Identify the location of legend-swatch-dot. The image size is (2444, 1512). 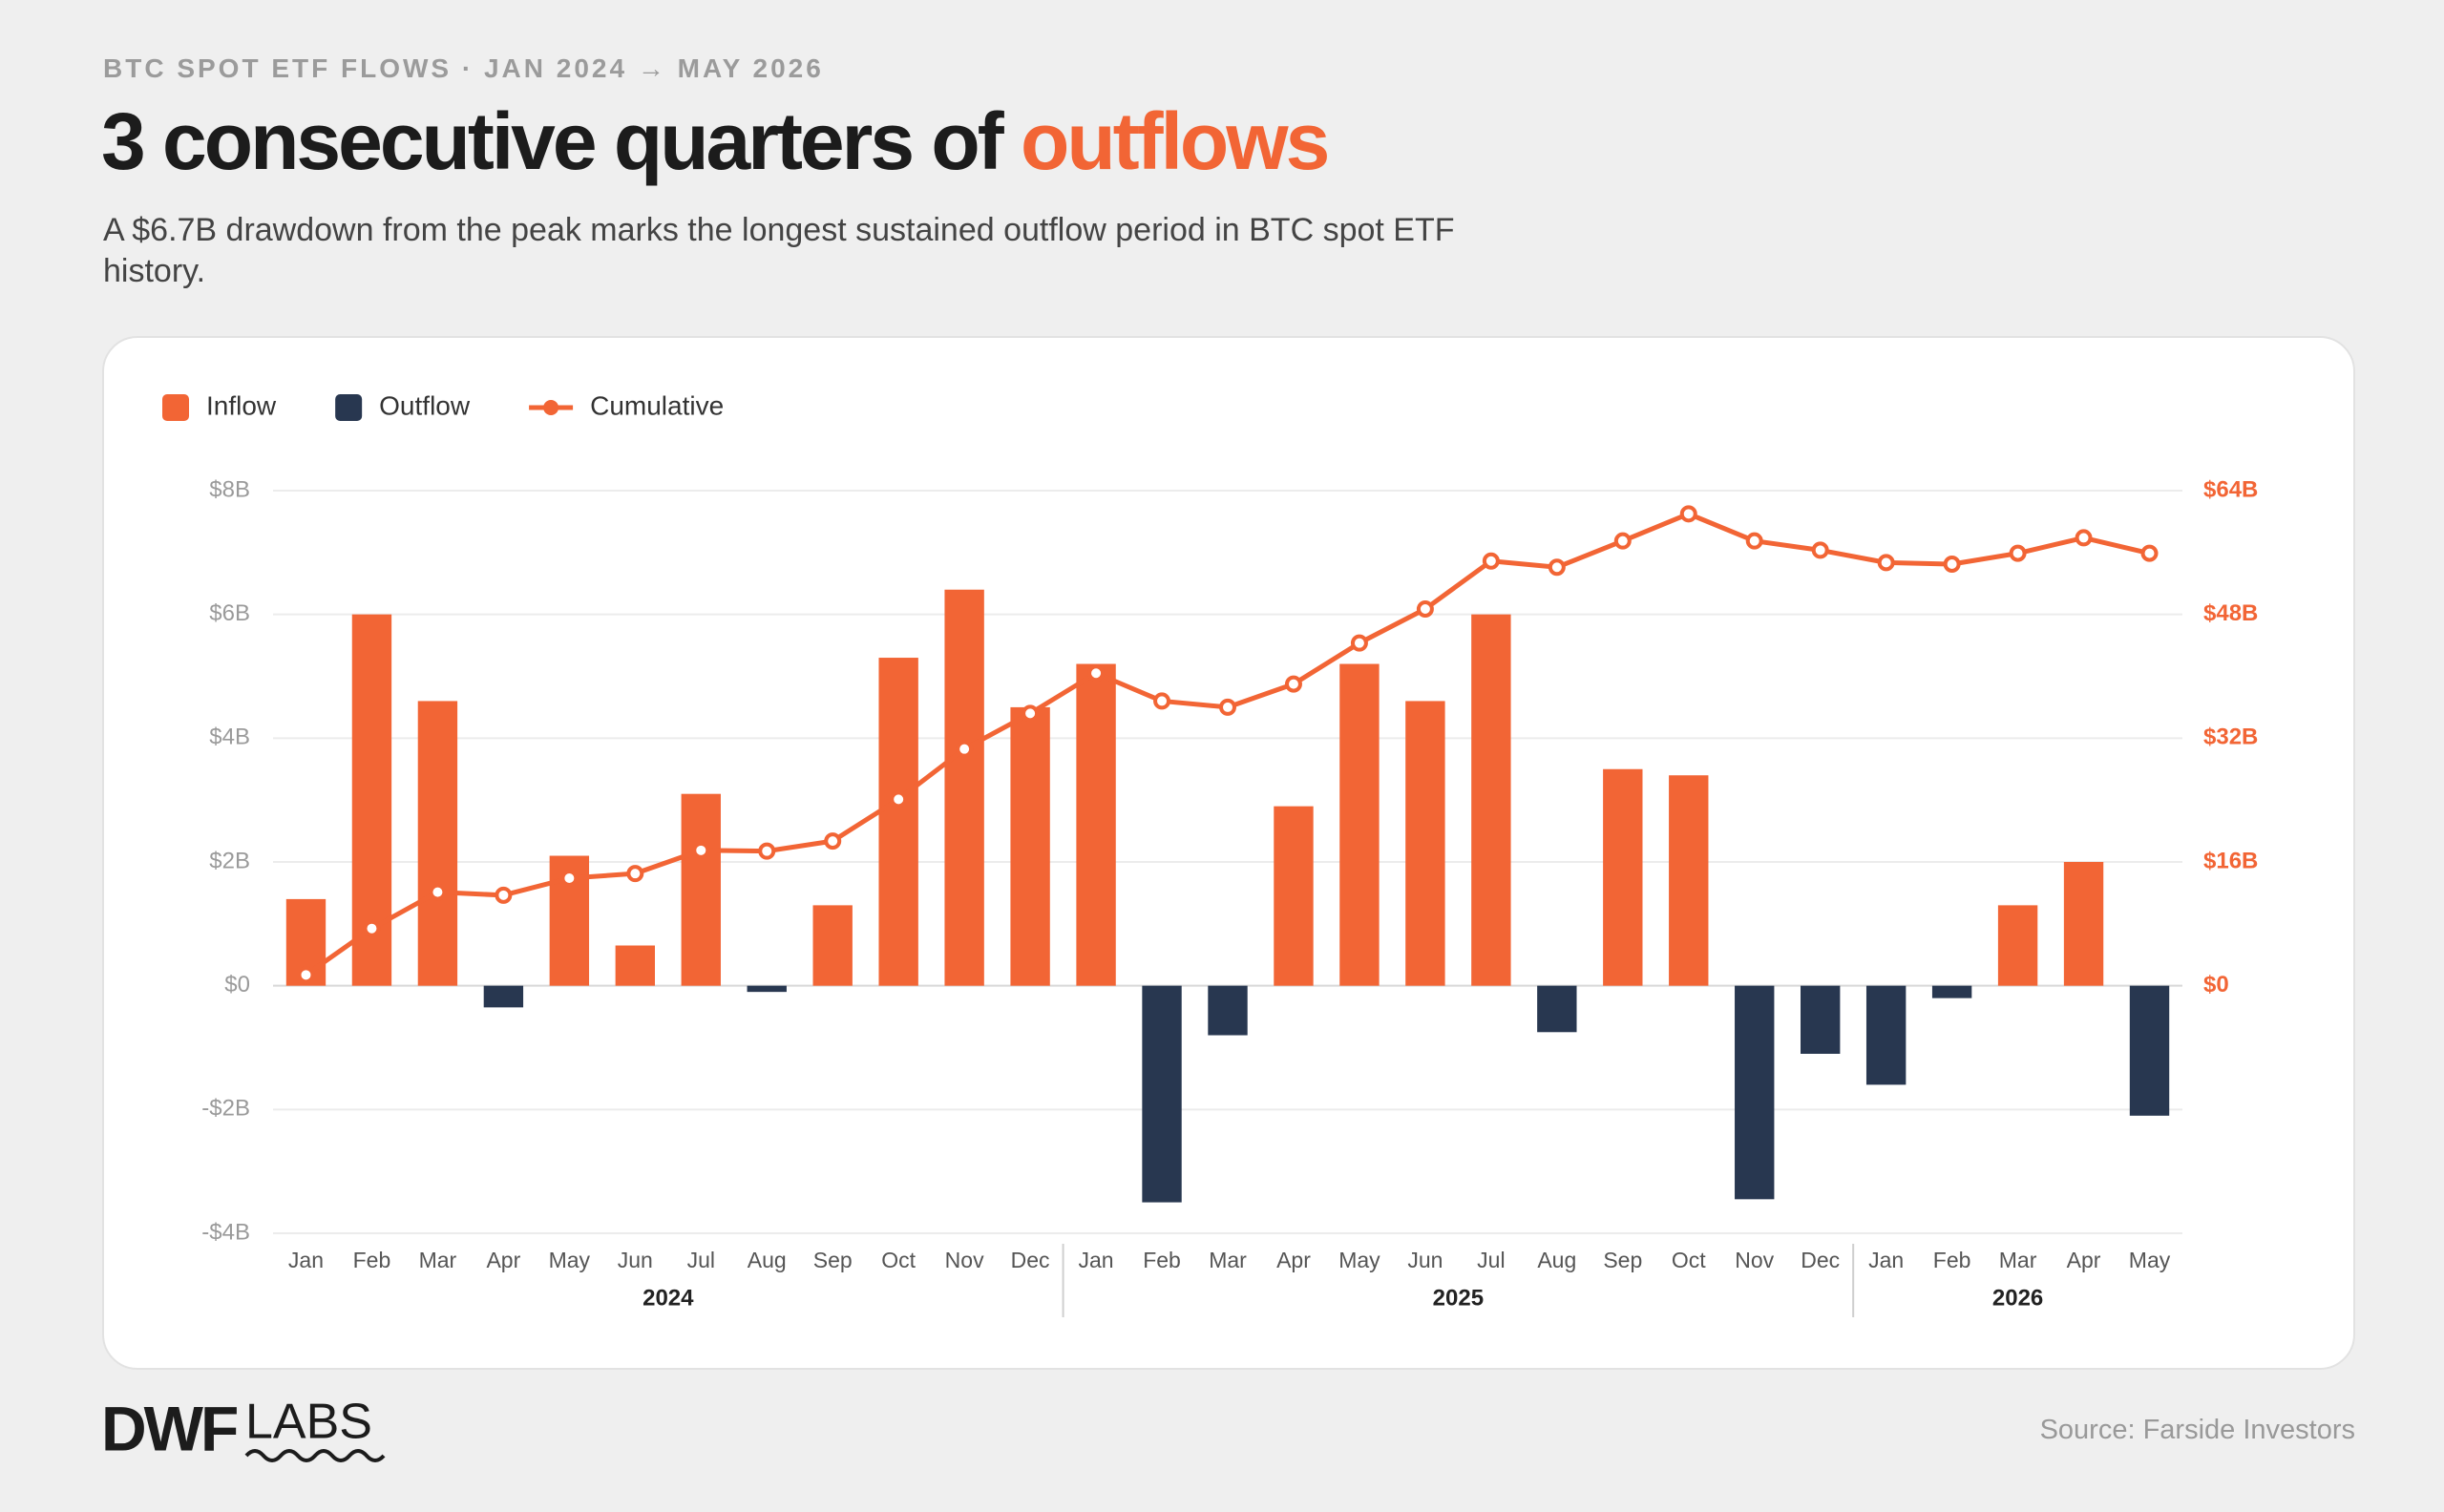
(551, 408).